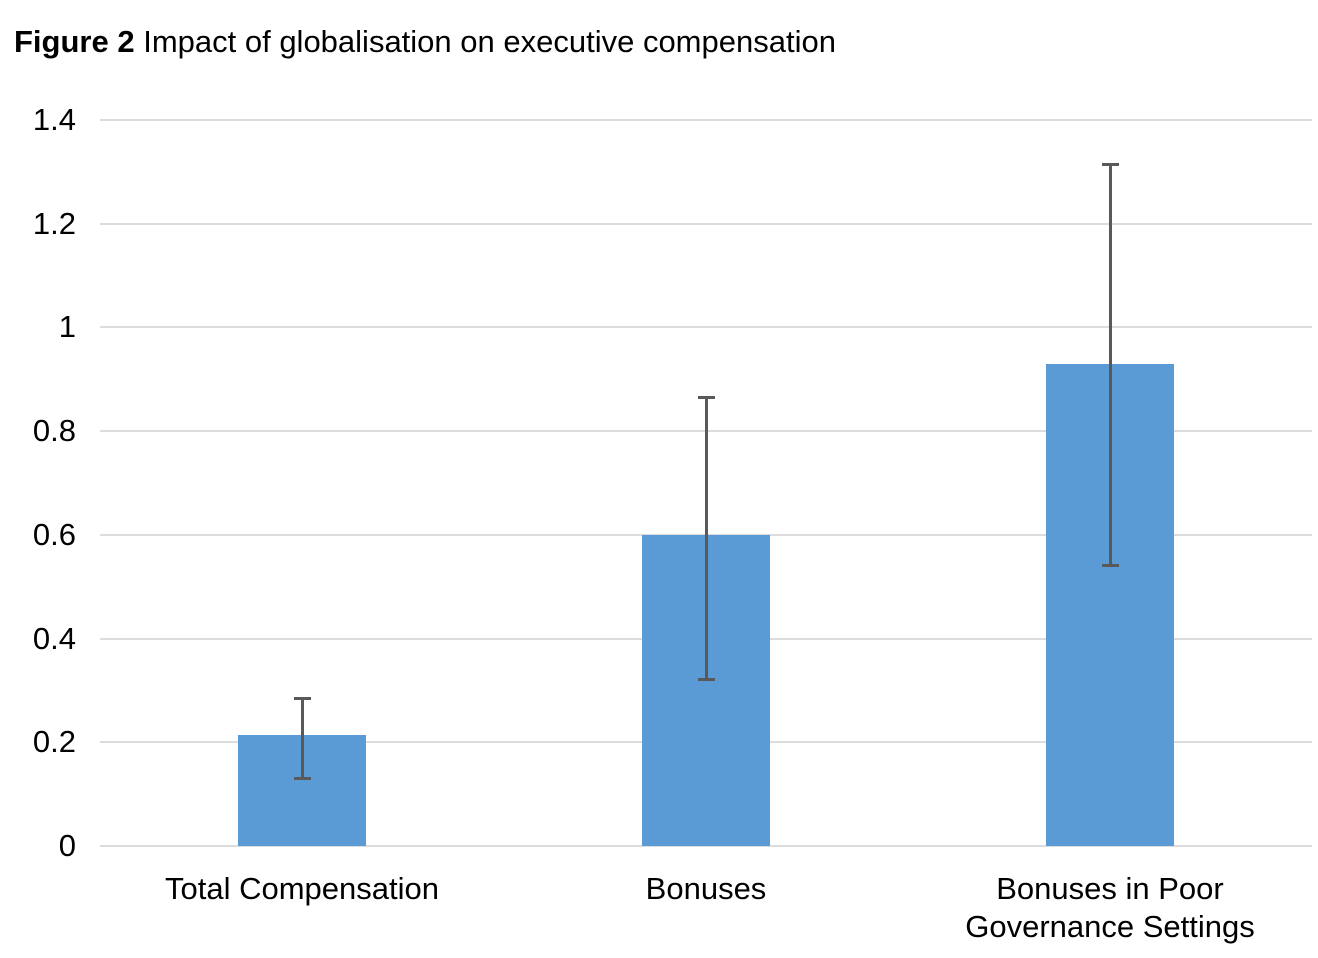 Image resolution: width=1318 pixels, height=958 pixels. What do you see at coordinates (54, 638) in the screenshot?
I see `y-tick-label: 0.4` at bounding box center [54, 638].